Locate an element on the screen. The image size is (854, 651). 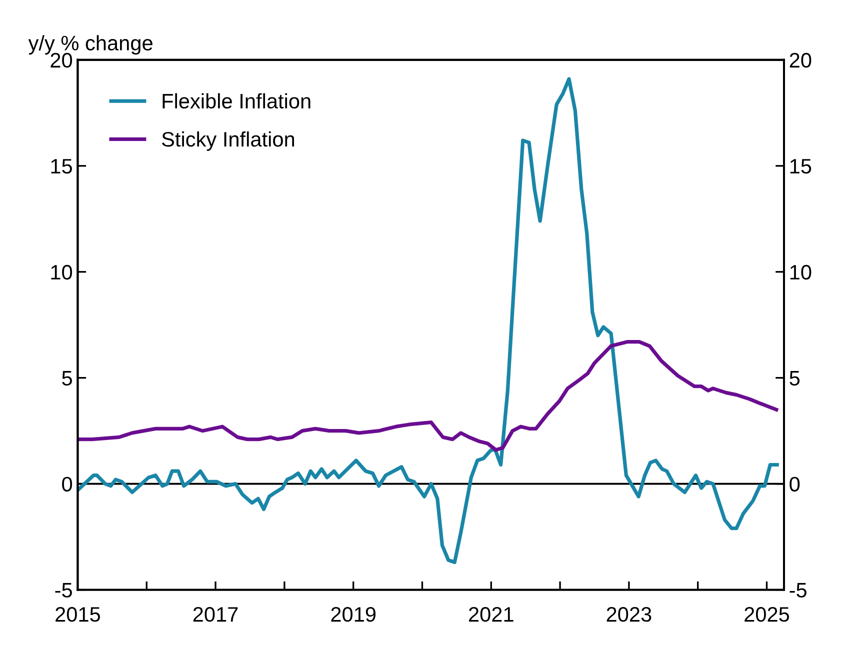
x-tick-label: 2015 is located at coordinates (78, 614).